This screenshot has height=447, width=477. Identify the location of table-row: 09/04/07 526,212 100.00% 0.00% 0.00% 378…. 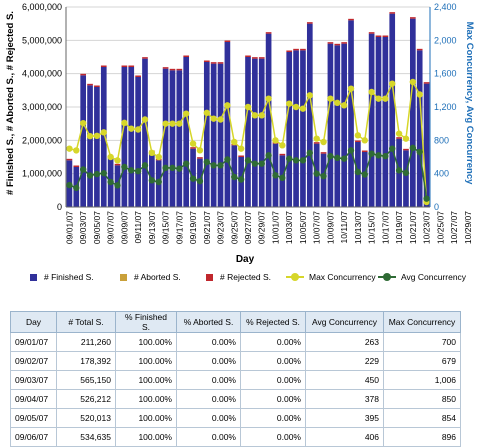
(236, 399).